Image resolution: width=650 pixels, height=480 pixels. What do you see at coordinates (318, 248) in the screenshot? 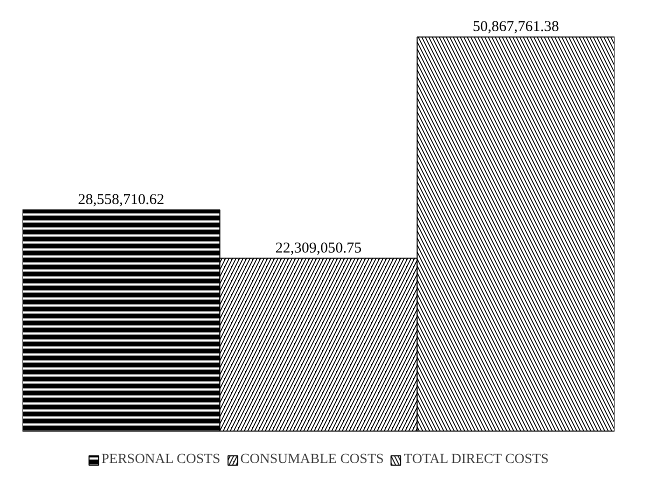
I see `data-label: 22,309,050.75` at bounding box center [318, 248].